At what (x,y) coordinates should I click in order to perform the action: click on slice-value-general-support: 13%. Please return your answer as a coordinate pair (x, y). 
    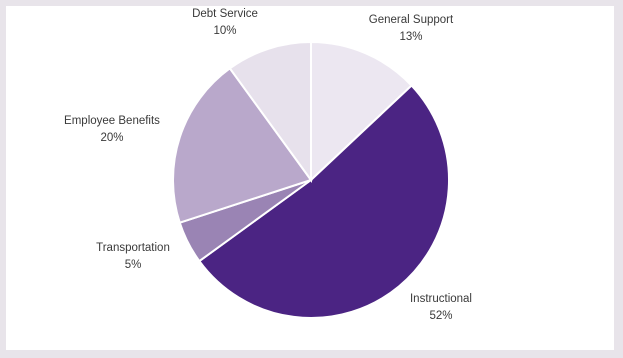
    Looking at the image, I should click on (410, 37).